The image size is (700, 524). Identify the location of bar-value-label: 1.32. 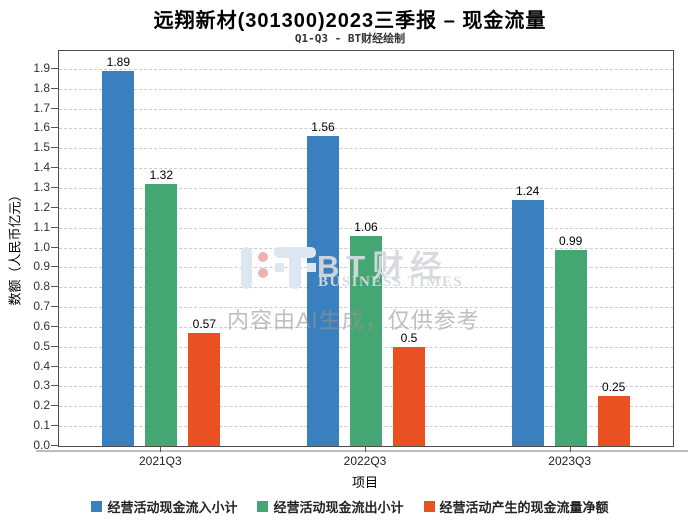
(161, 175).